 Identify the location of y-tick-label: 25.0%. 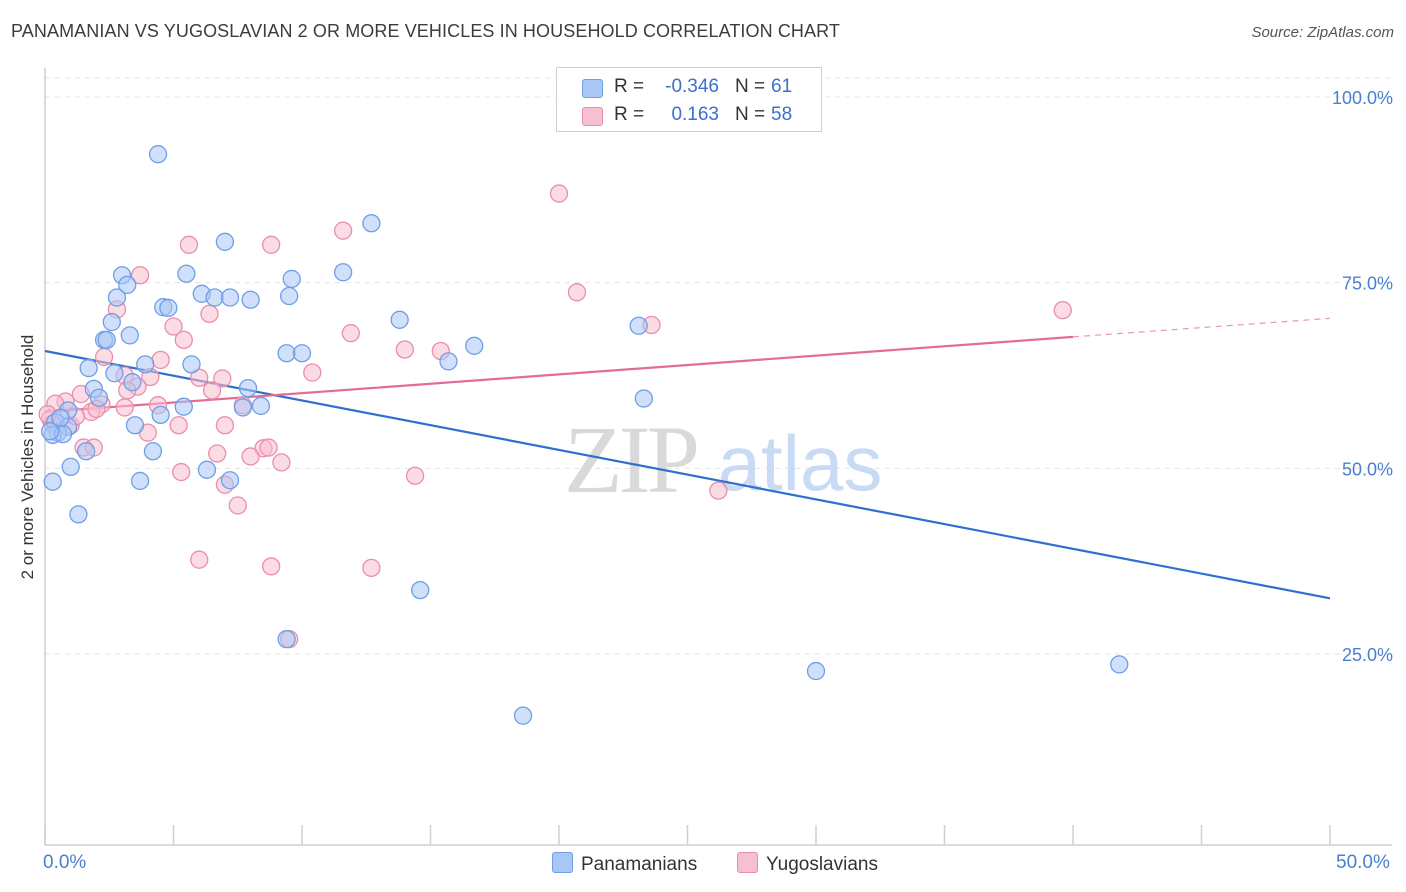
(1367, 655).